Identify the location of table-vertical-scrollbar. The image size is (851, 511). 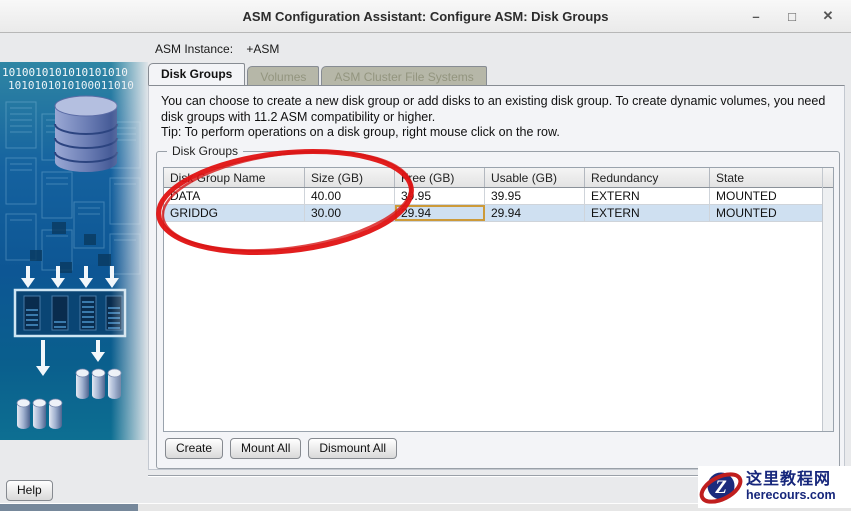
(827, 299).